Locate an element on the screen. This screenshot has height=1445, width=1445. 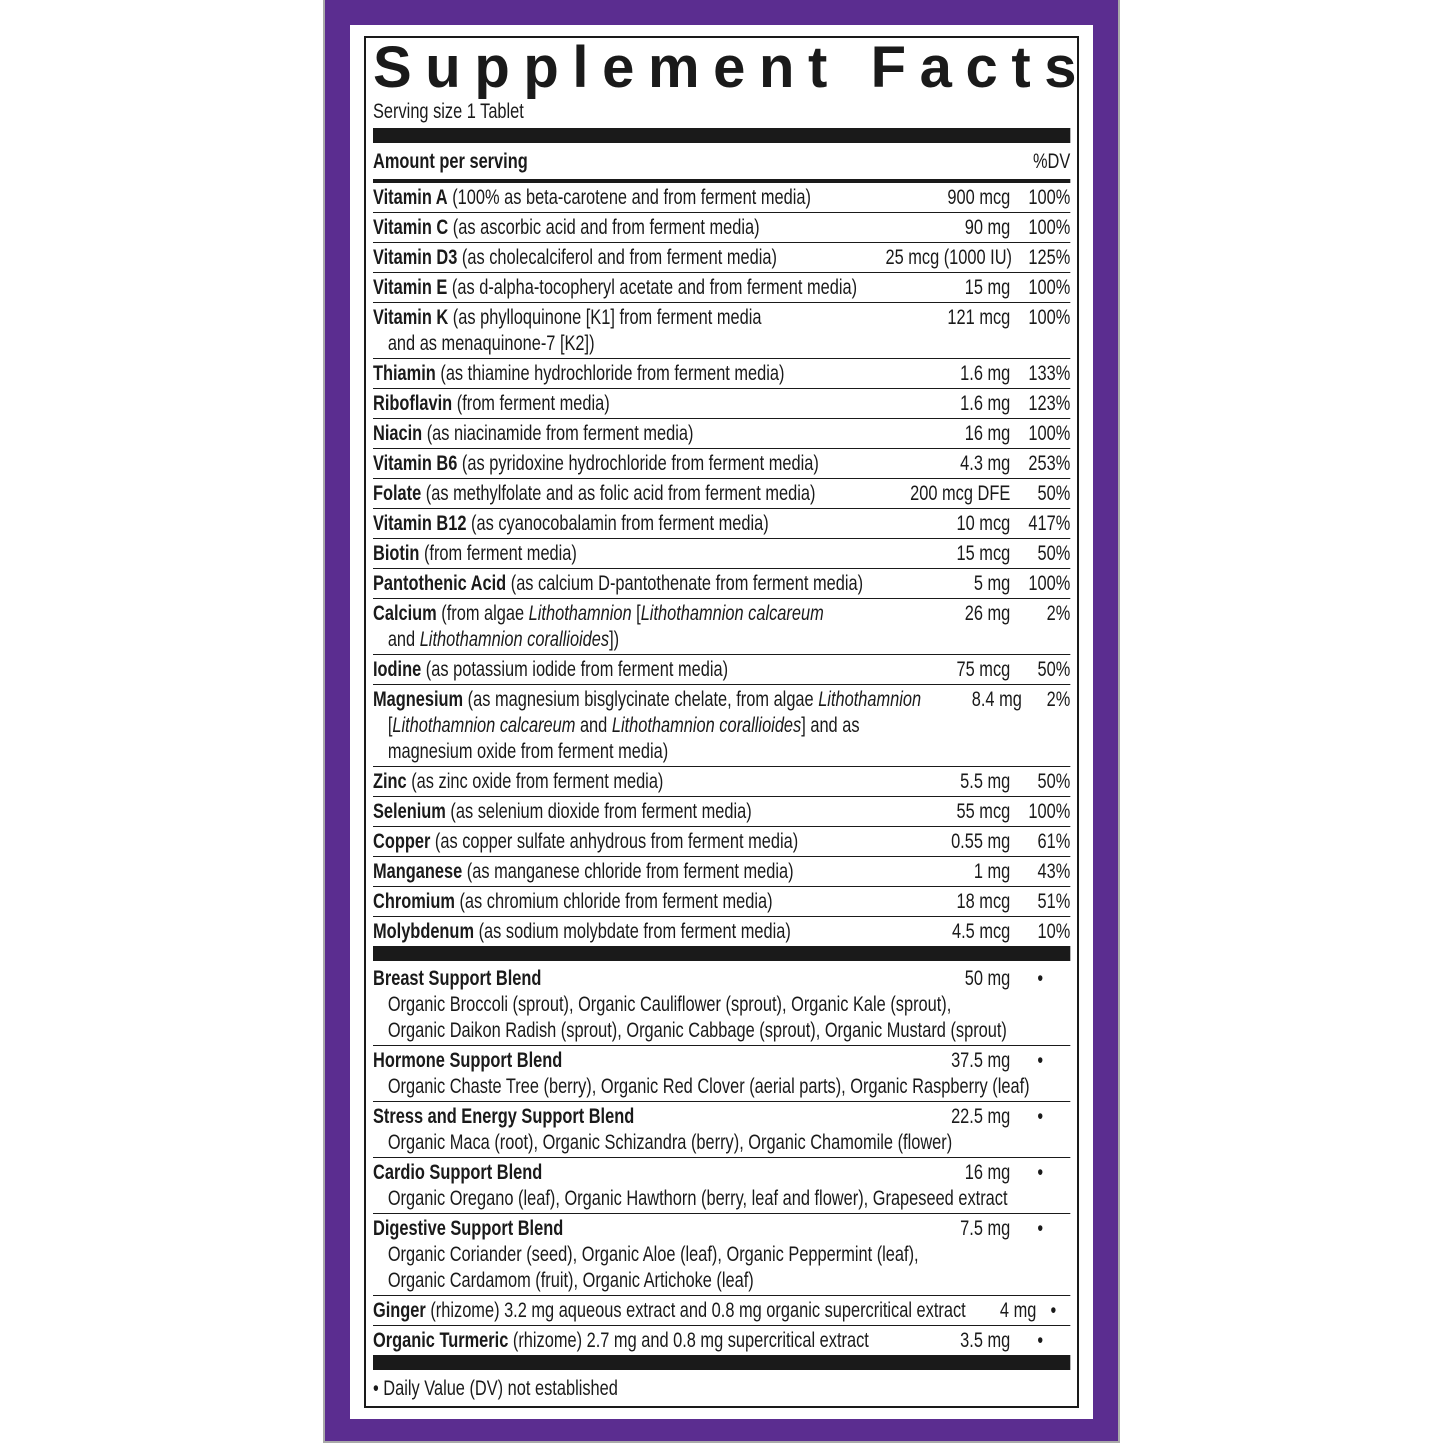
blend-header: Cardio Support Blend 16 mg • is located at coordinates (721, 1173).